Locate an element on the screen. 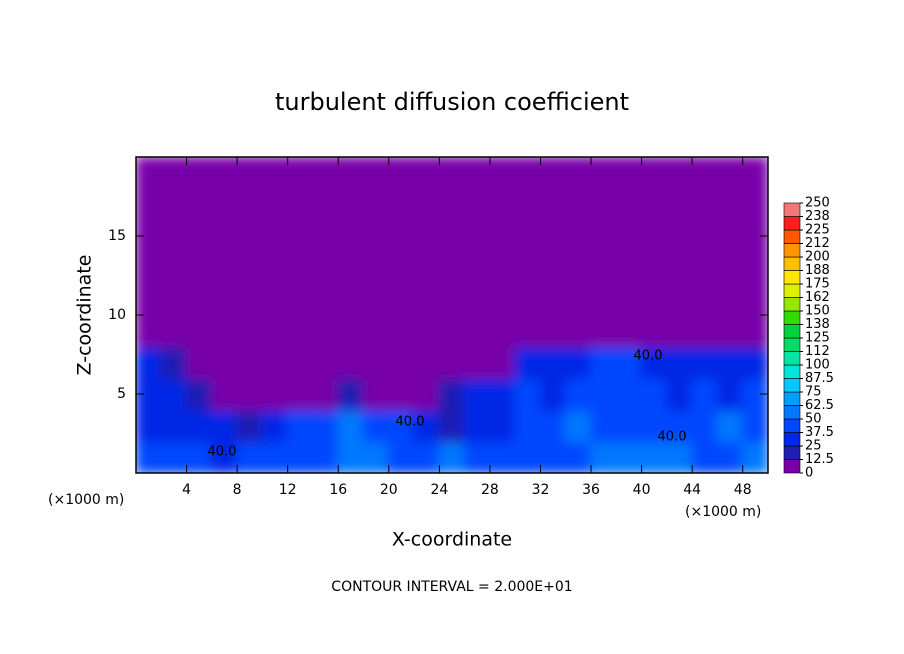 This screenshot has width=904, height=654. contour-interval: CONTOUR INTERVAL = 2.000E+01 is located at coordinates (451, 587).